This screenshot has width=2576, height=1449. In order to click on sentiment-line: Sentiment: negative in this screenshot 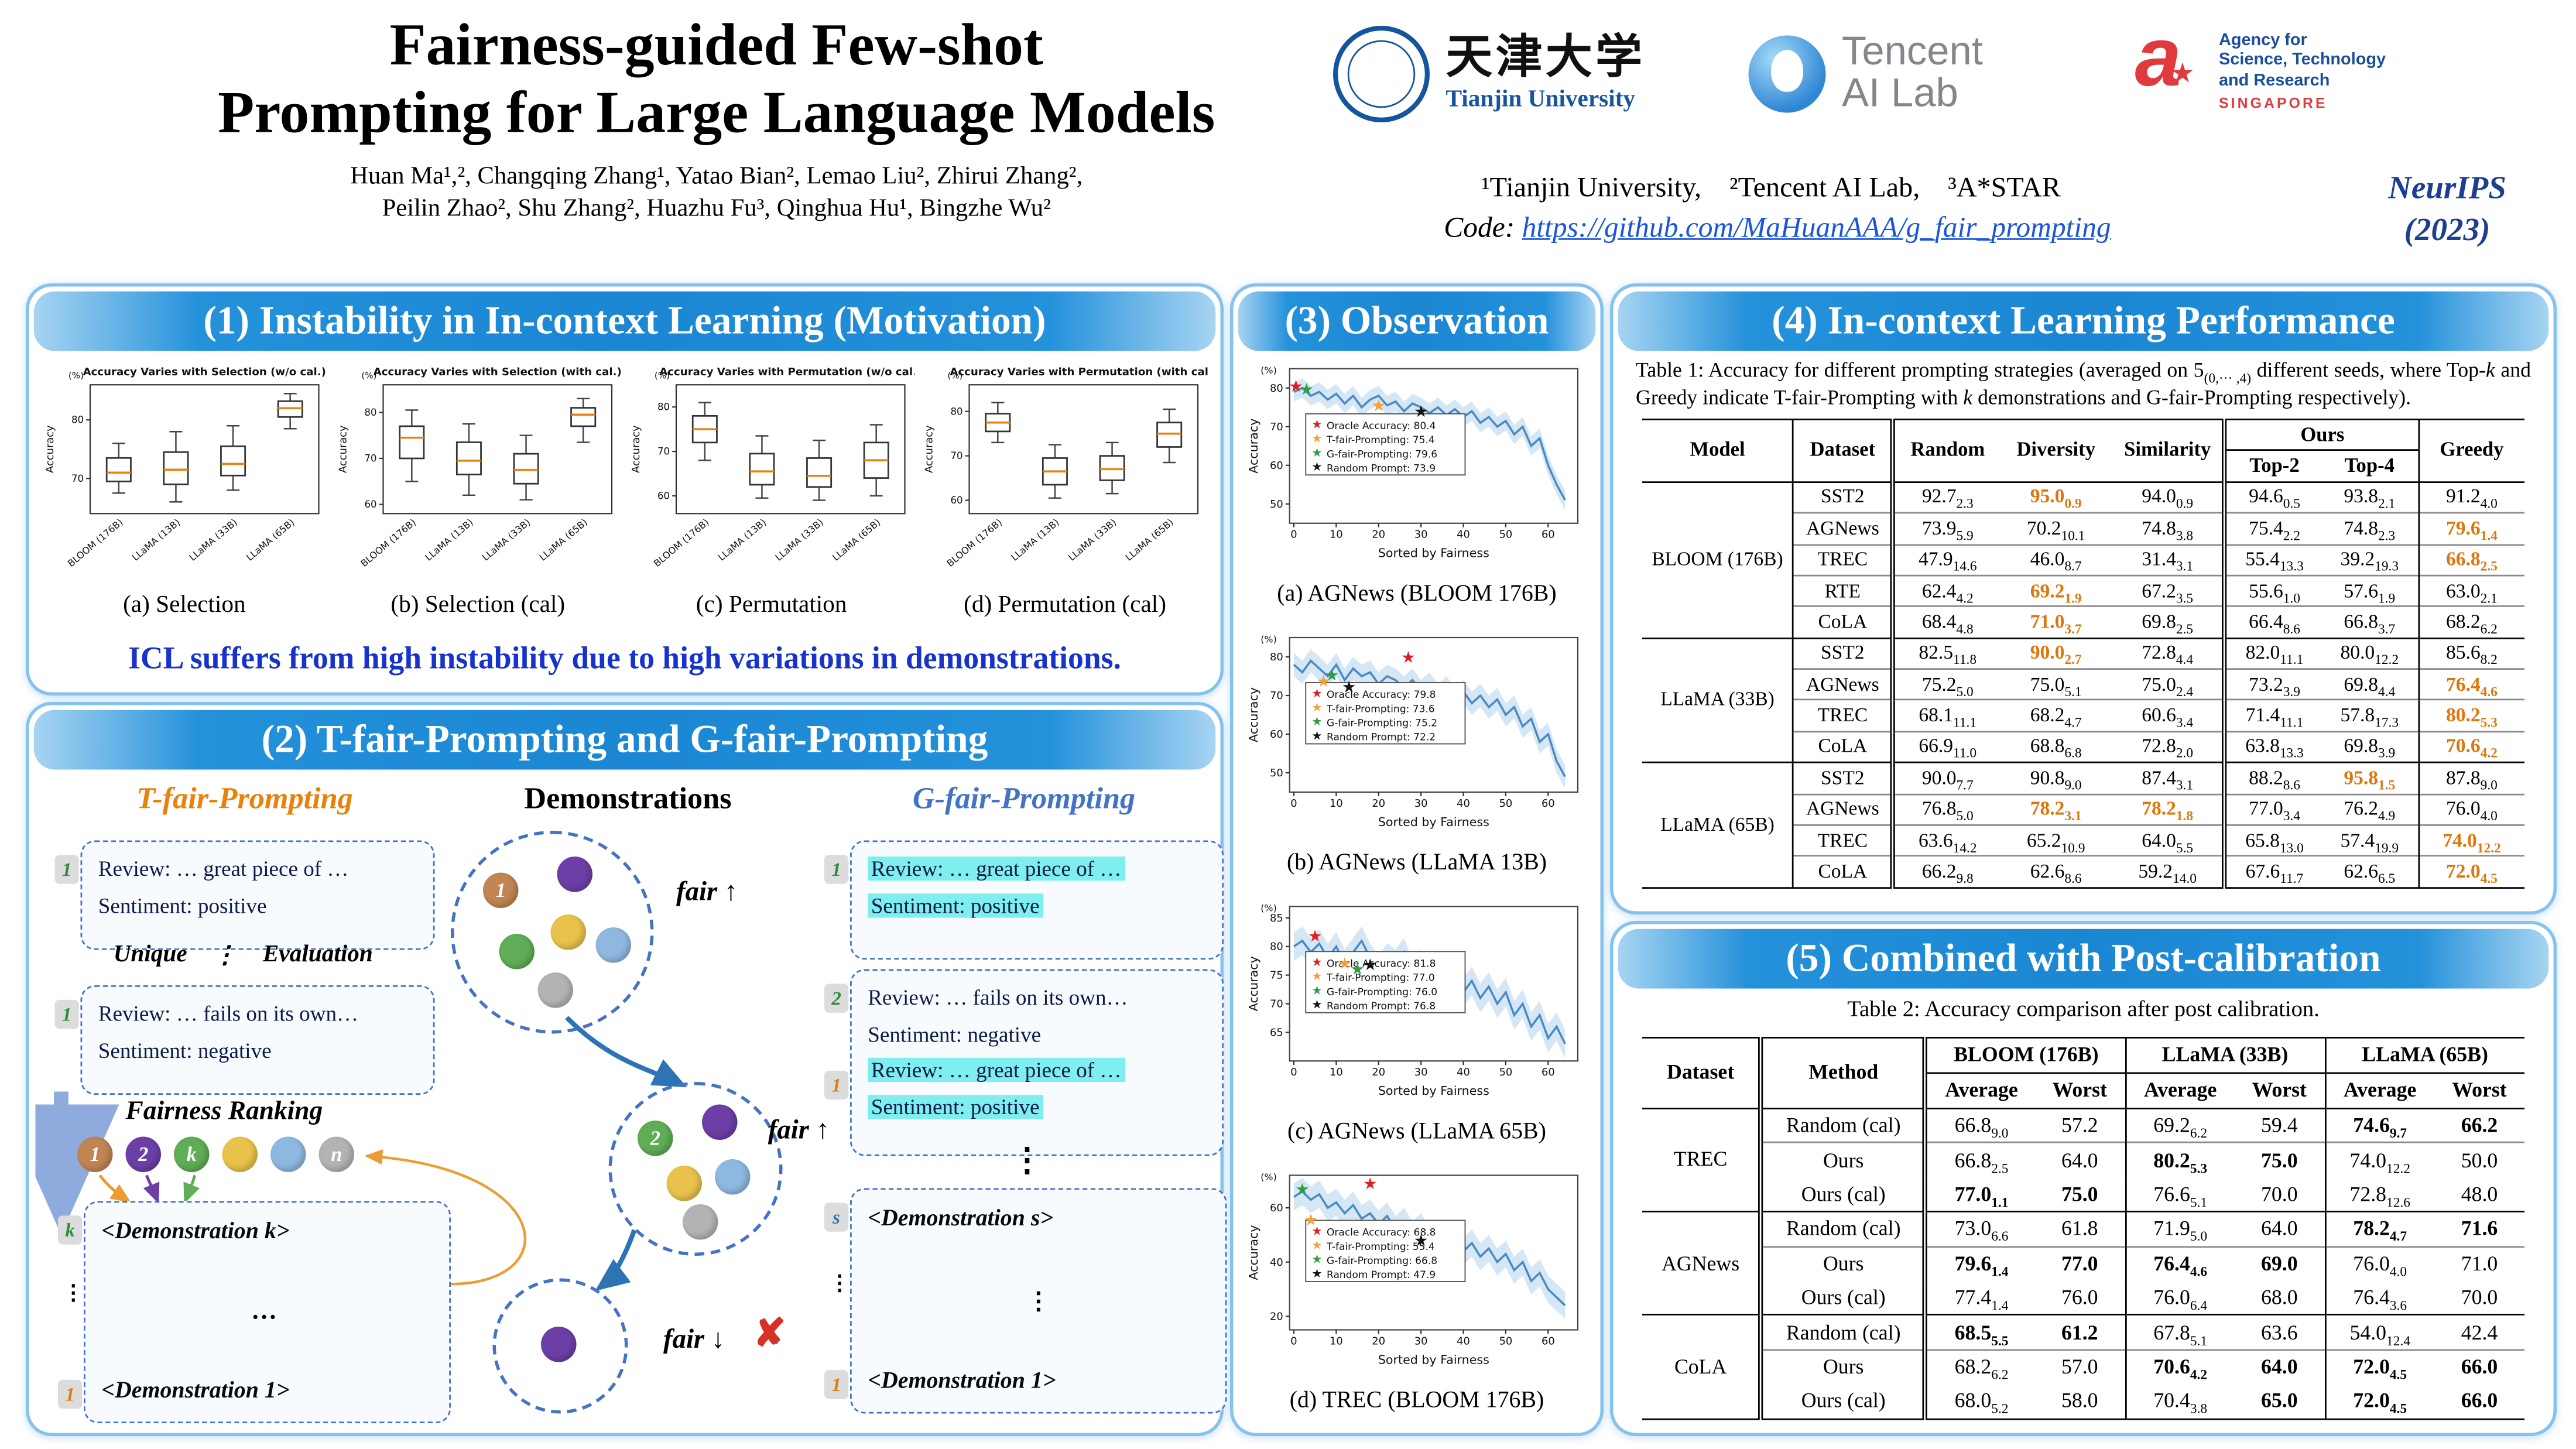, I will do `click(185, 1050)`.